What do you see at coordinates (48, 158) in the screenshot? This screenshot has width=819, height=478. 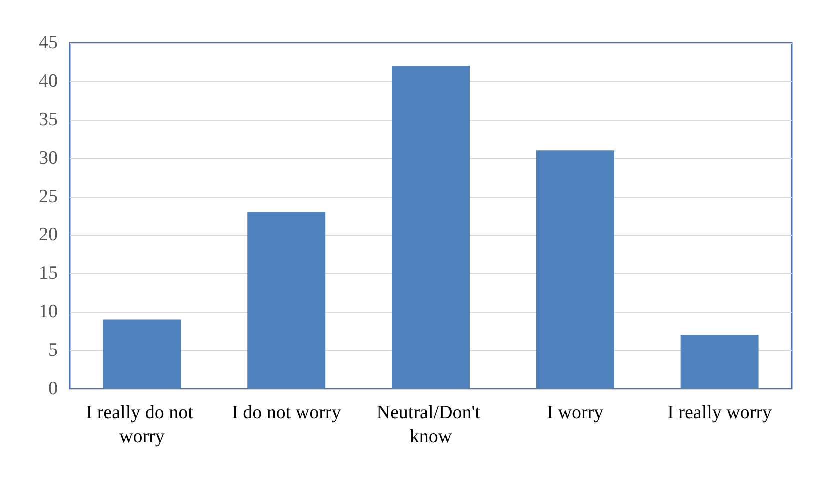 I see `y-tick-label: 30` at bounding box center [48, 158].